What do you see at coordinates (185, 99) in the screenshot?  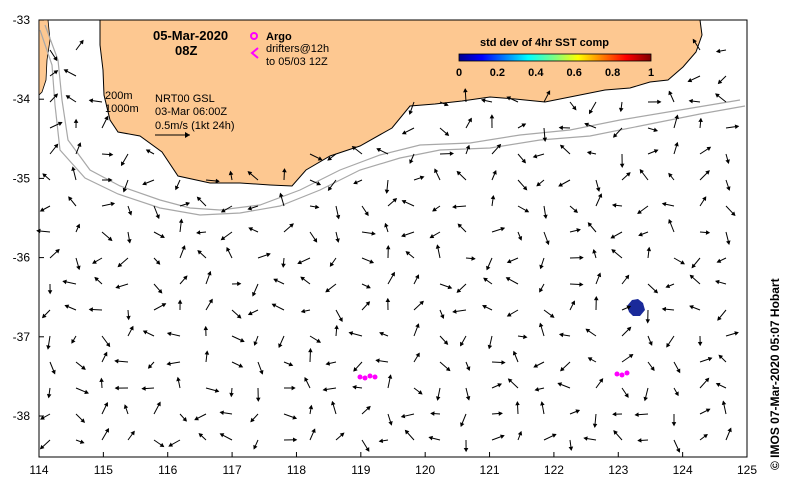 I see `label-product: NRT00 GSL` at bounding box center [185, 99].